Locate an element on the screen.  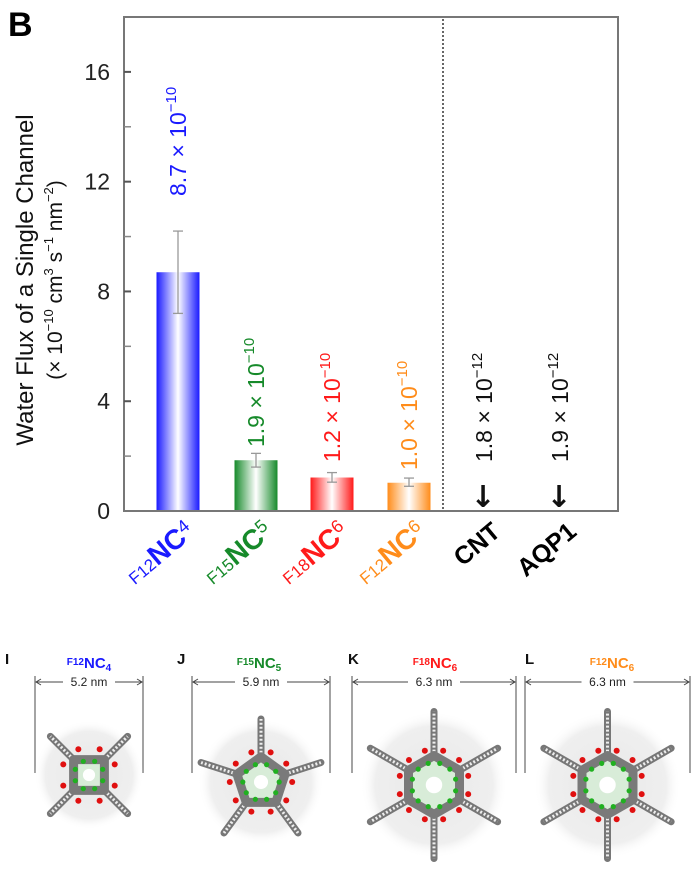
dimension-label: 6.3 nm is located at coordinates (607, 682).